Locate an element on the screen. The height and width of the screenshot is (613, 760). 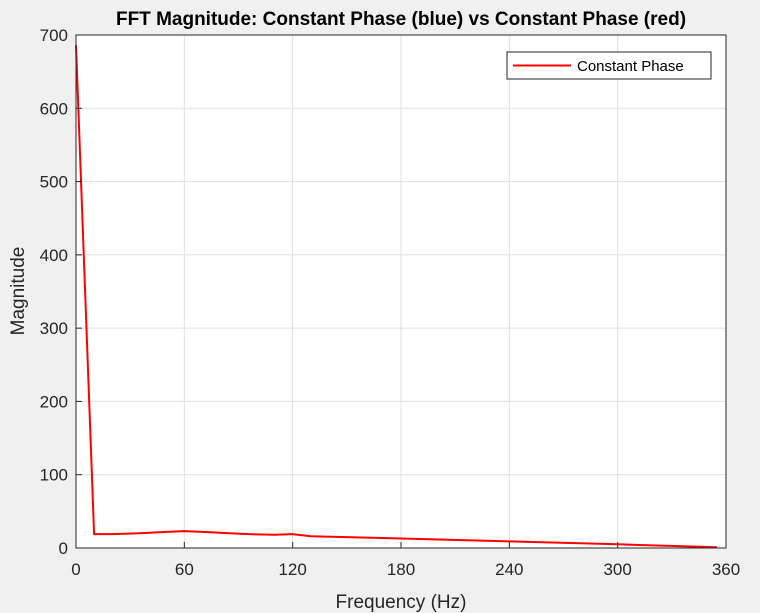
y-tick-label: 700 is located at coordinates (54, 35).